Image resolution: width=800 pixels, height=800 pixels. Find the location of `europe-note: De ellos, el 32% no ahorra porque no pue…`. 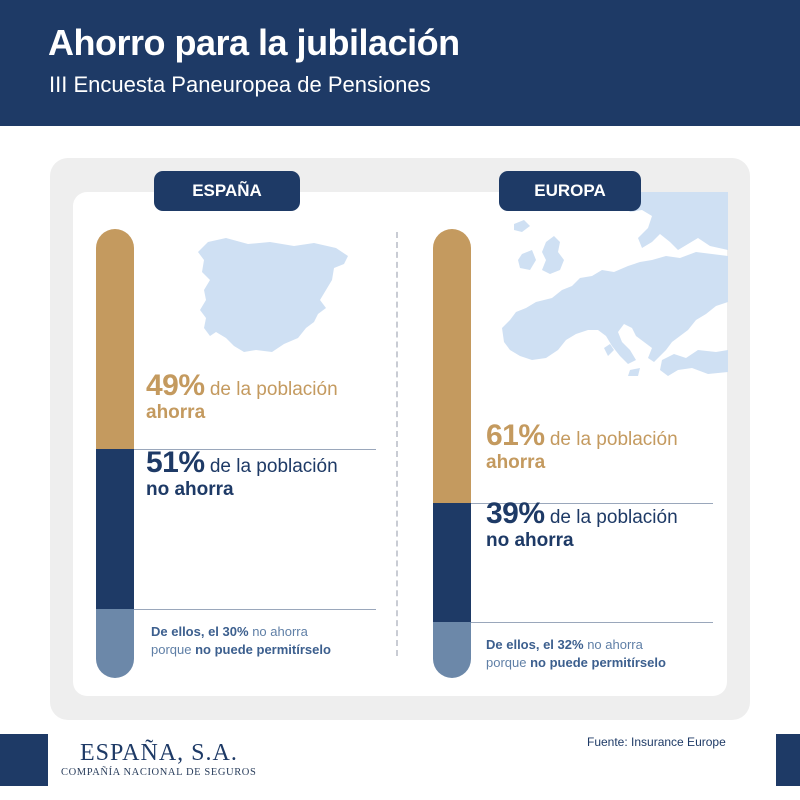

europe-note: De ellos, el 32% no ahorra porque no pue… is located at coordinates (576, 654).